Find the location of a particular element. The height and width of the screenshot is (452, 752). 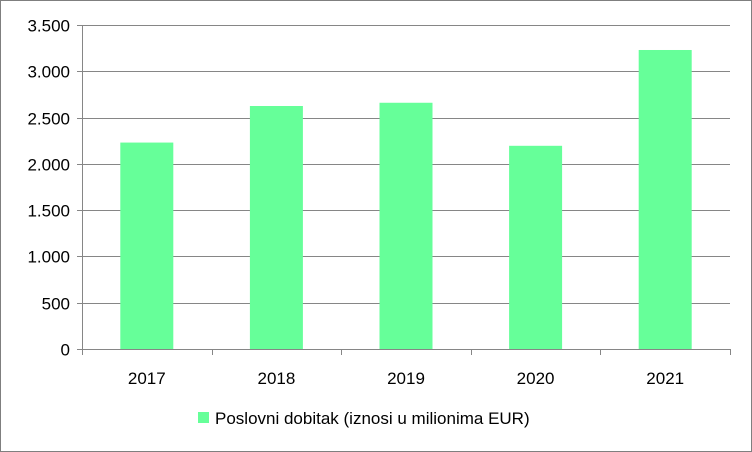

y-tick-label: 1.000 is located at coordinates (48, 257).